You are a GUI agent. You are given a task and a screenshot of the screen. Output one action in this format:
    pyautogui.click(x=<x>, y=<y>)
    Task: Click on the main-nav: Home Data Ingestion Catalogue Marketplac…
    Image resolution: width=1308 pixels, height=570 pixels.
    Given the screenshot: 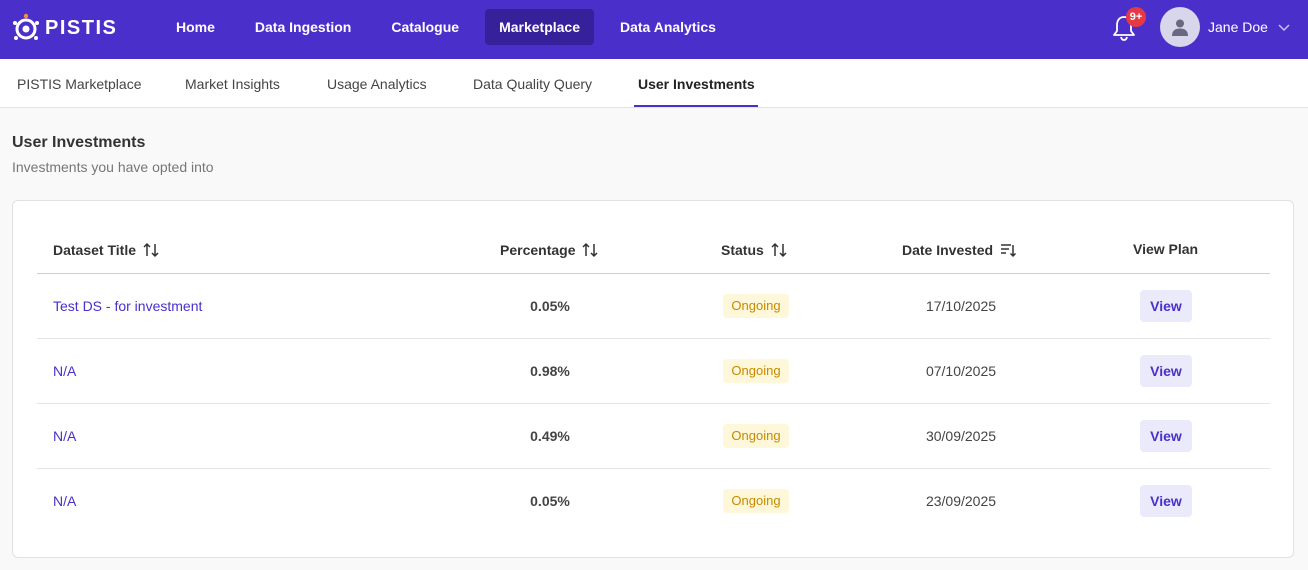 What is the action you would take?
    pyautogui.click(x=452, y=27)
    